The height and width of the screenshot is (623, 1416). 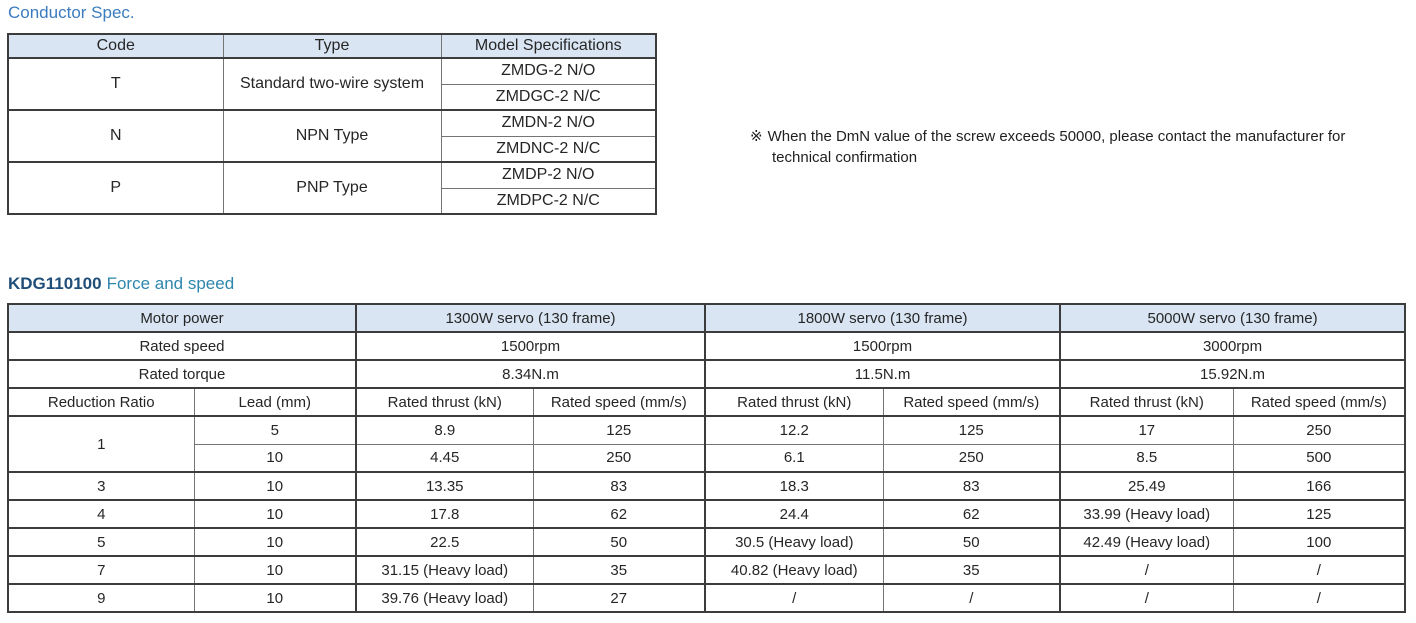 I want to click on speed-cell: 100, so click(x=1319, y=542).